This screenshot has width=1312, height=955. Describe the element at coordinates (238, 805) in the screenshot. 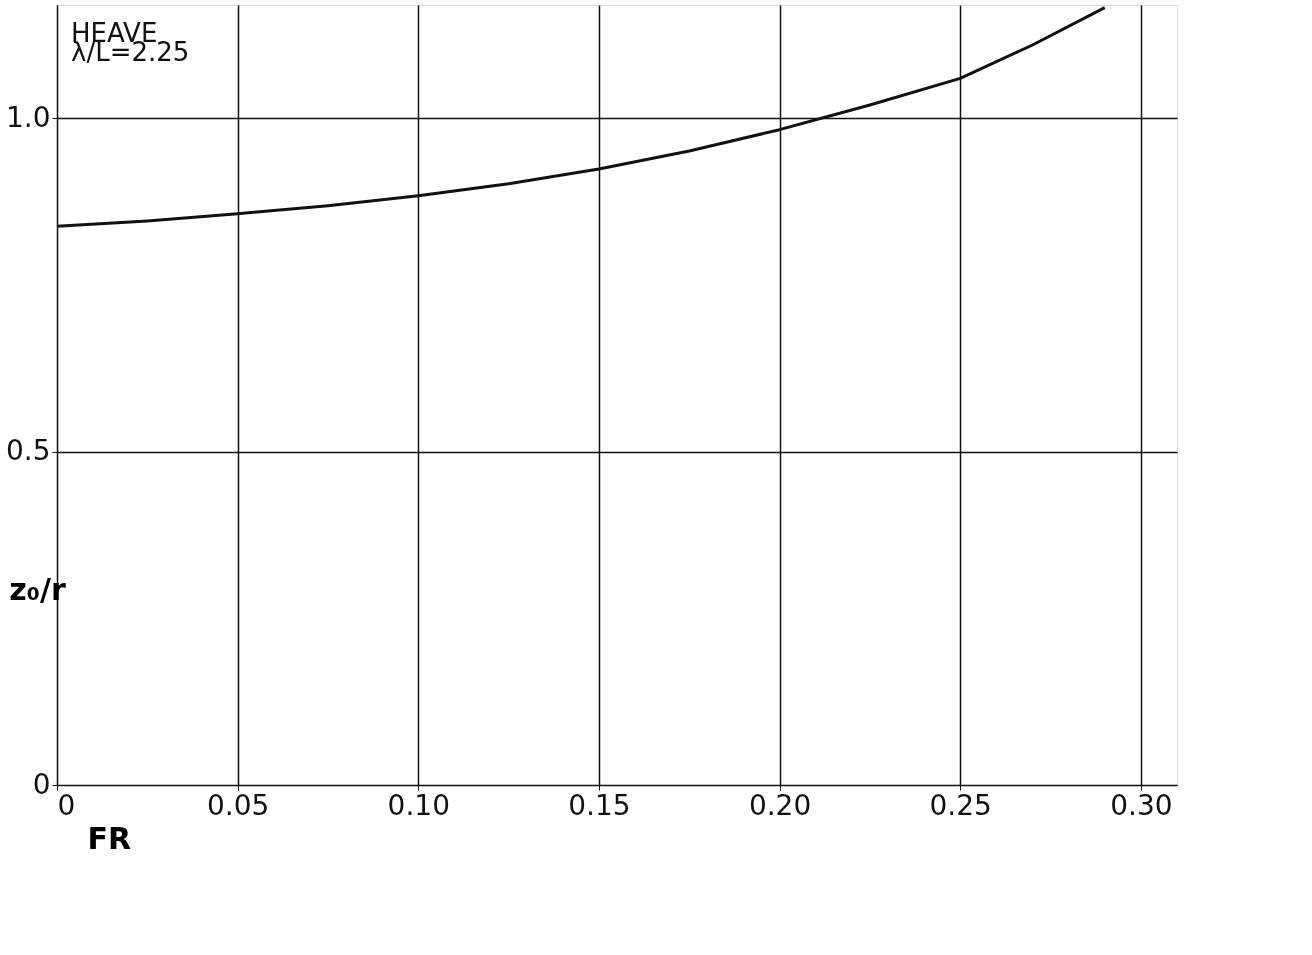

I see `x-tick-label: 0.05` at that location.